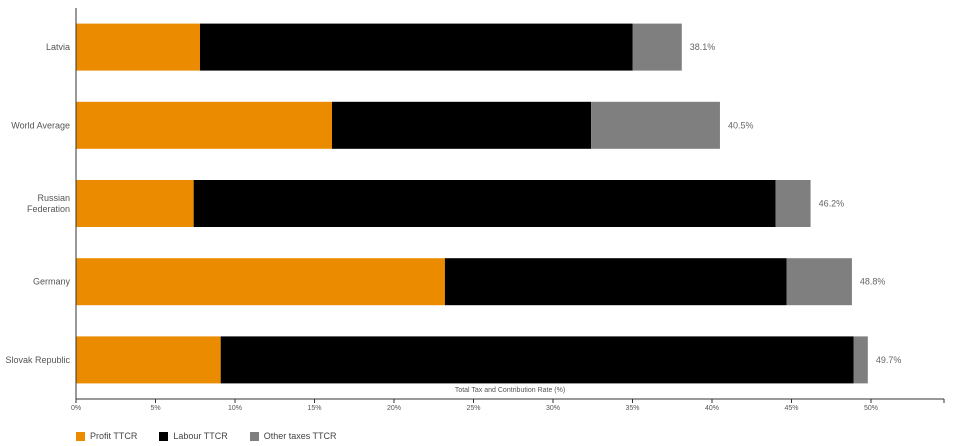  What do you see at coordinates (80, 436) in the screenshot?
I see `legend-swatch-profit` at bounding box center [80, 436].